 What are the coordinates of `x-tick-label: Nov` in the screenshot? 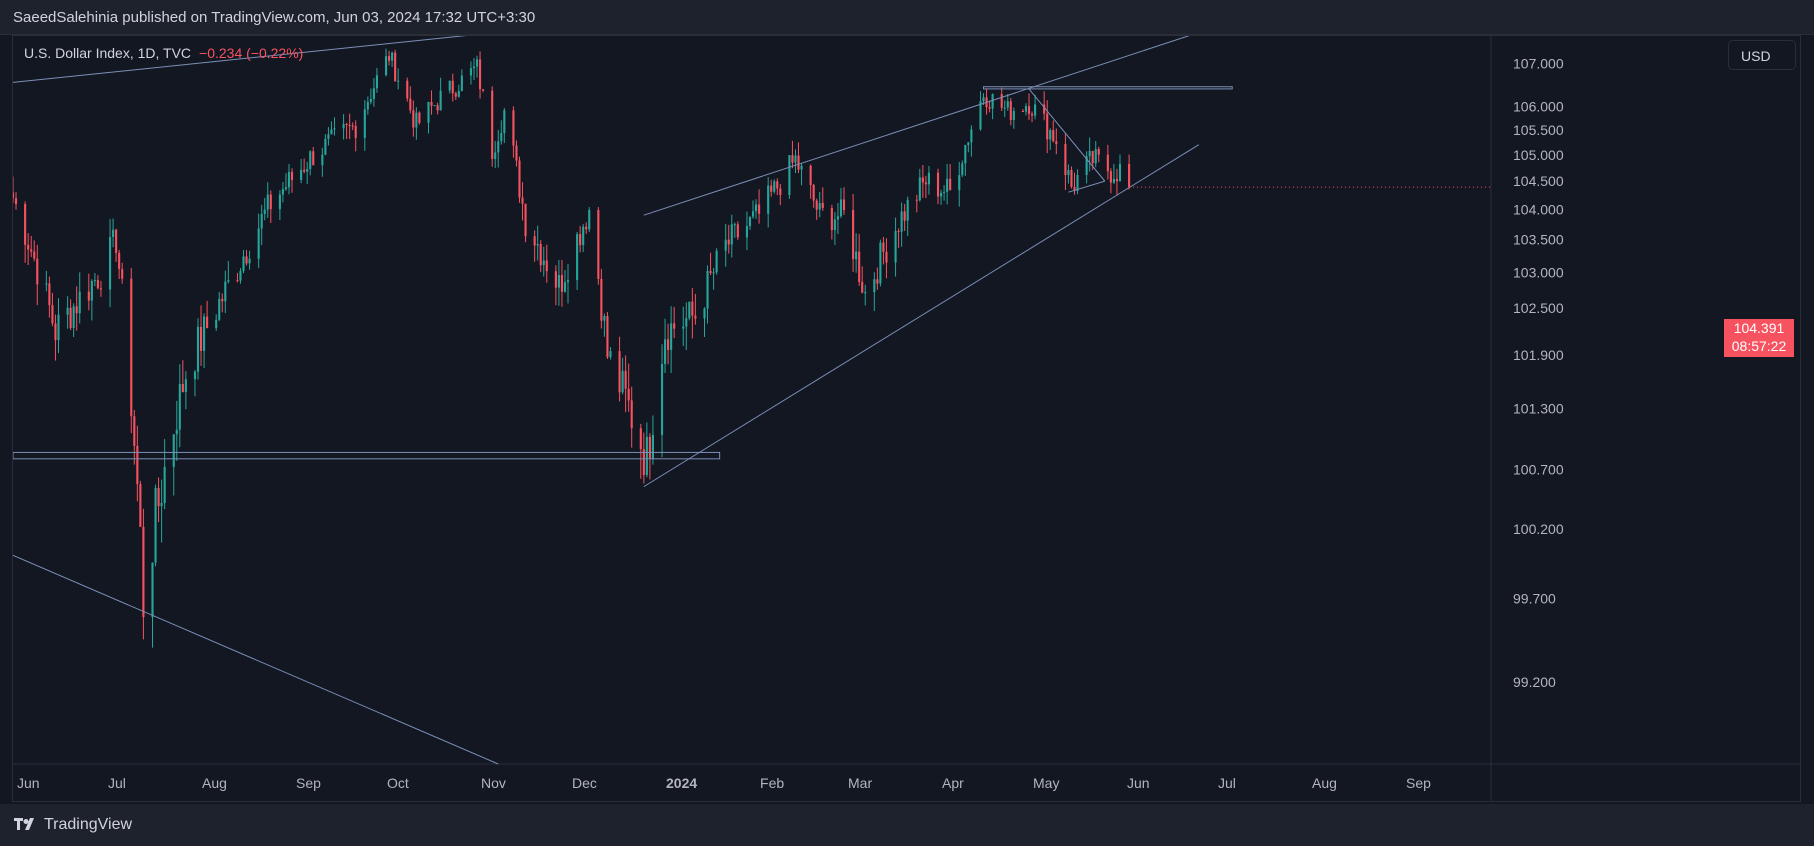 It's located at (493, 783).